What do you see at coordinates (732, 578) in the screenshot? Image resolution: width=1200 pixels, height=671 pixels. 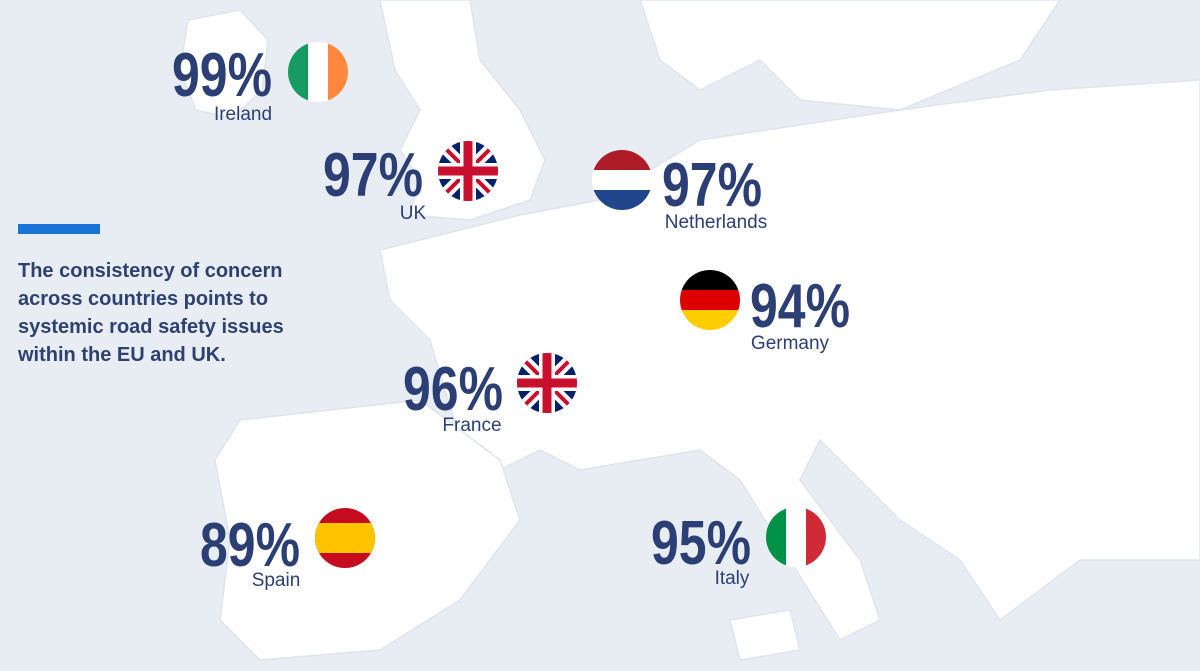 I see `country-name: Italy` at bounding box center [732, 578].